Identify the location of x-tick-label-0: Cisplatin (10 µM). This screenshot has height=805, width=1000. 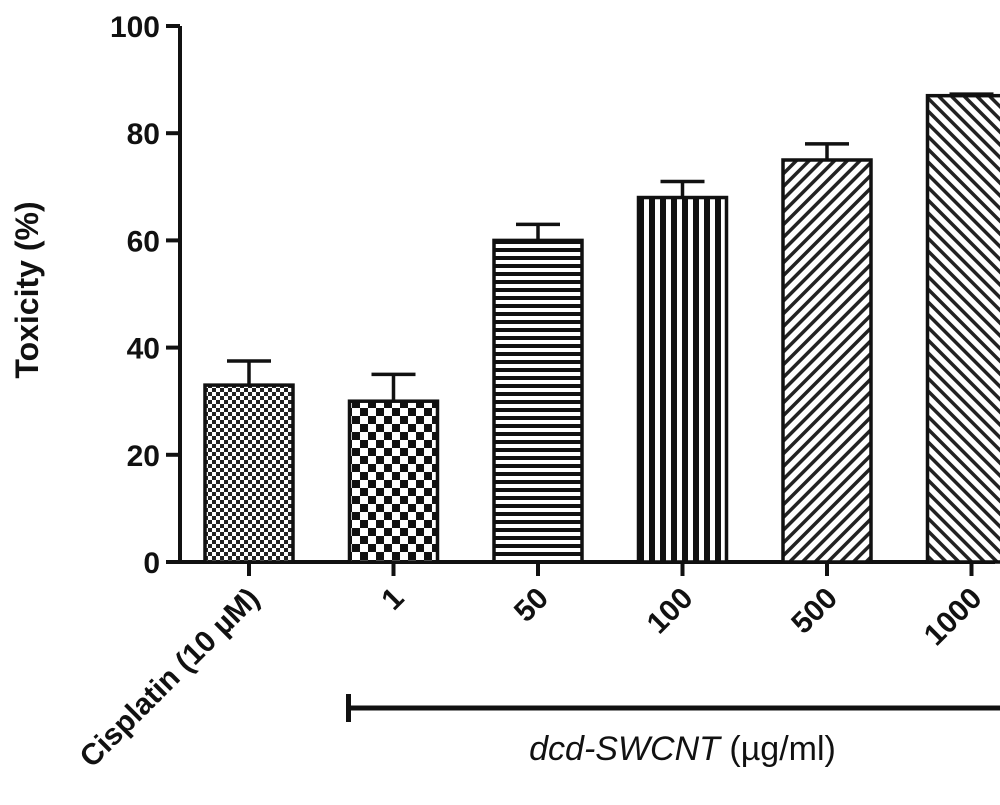
(170, 678).